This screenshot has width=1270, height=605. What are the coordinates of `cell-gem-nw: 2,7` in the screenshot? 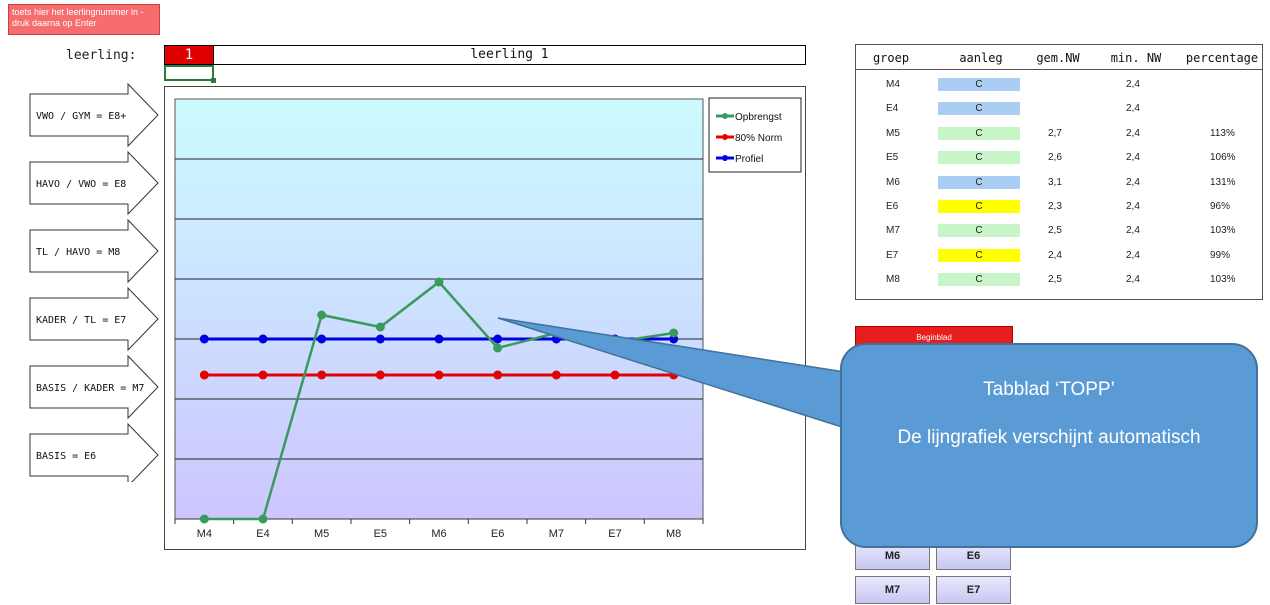 It's located at (1055, 133).